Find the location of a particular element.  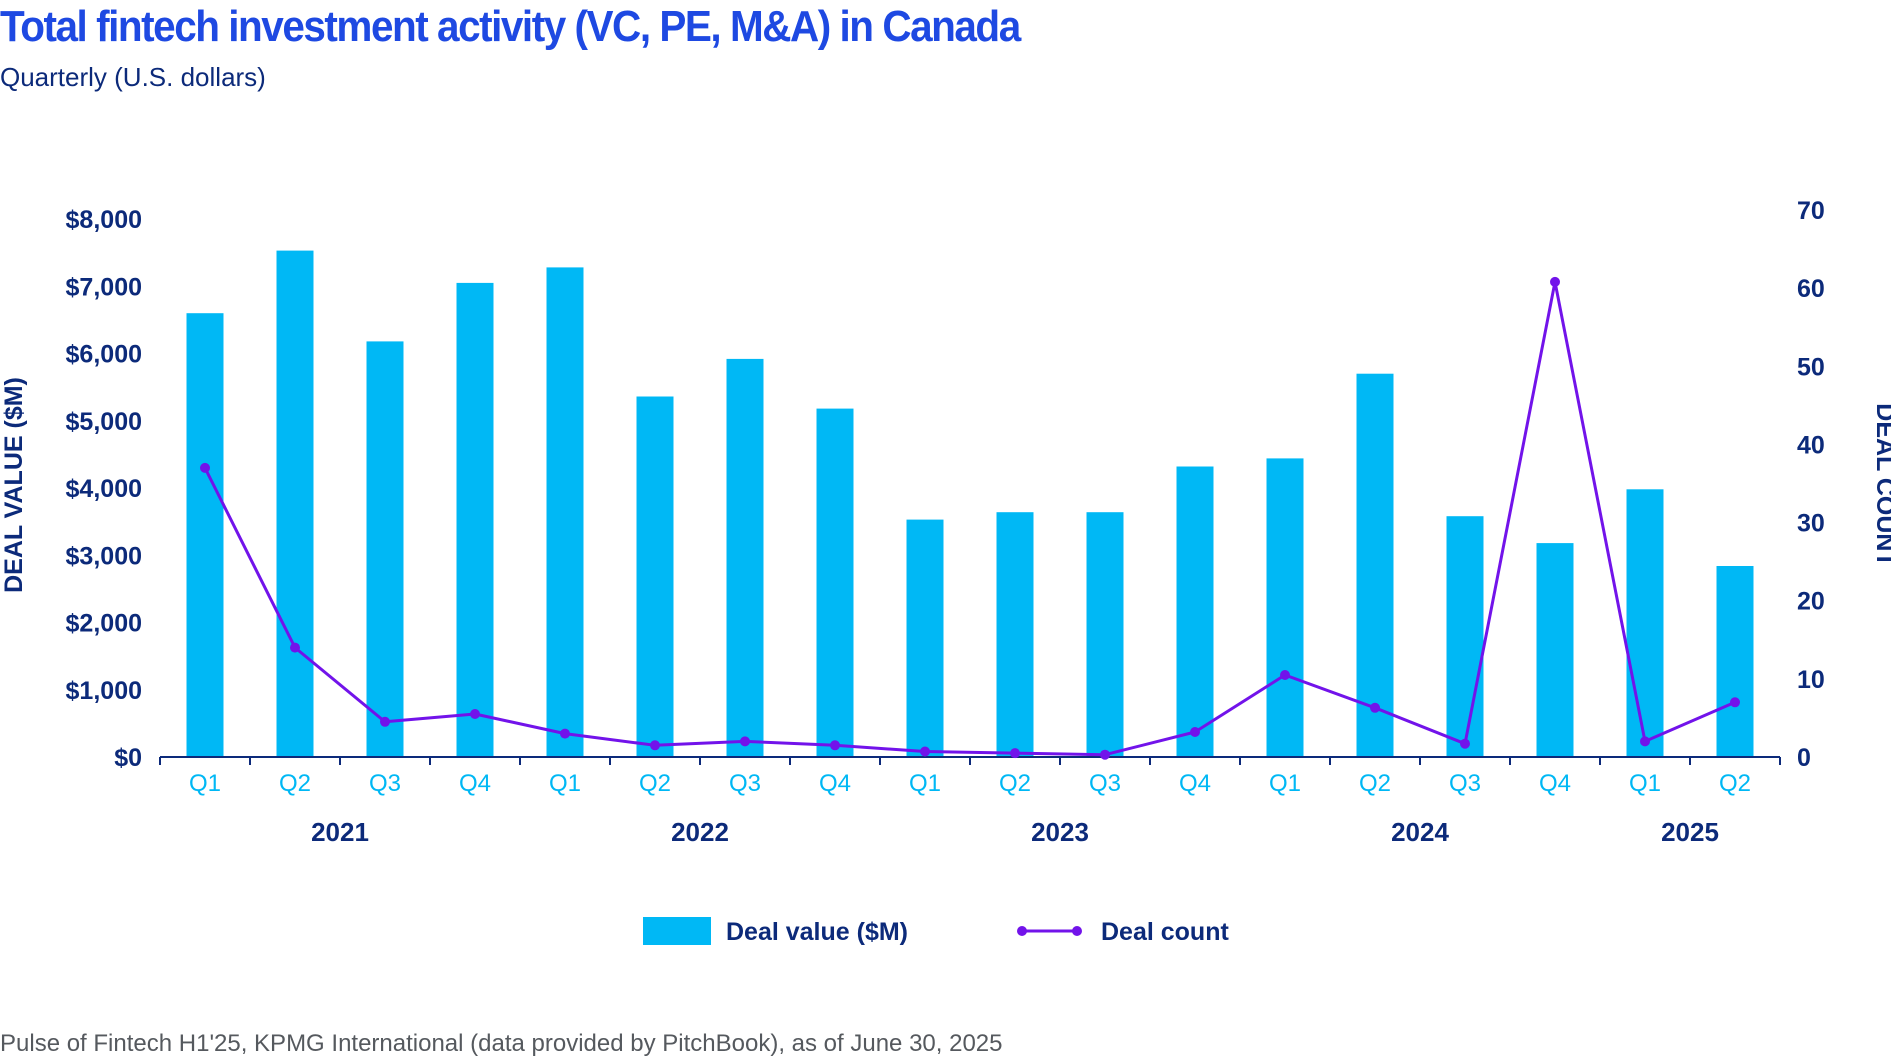

year-label: 2022 is located at coordinates (700, 832).